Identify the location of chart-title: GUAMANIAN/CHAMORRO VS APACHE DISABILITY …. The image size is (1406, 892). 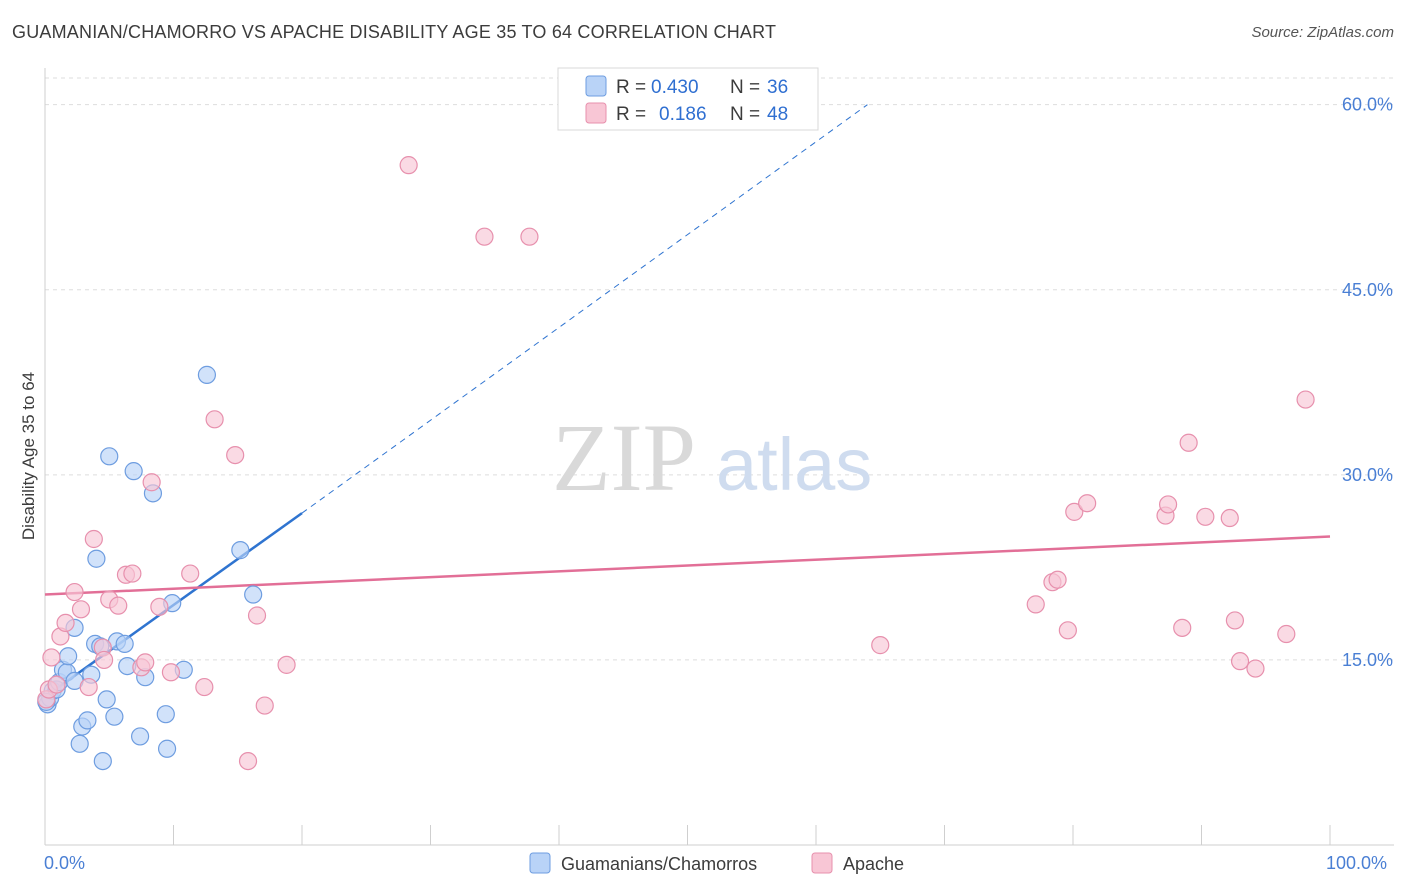
(394, 32).